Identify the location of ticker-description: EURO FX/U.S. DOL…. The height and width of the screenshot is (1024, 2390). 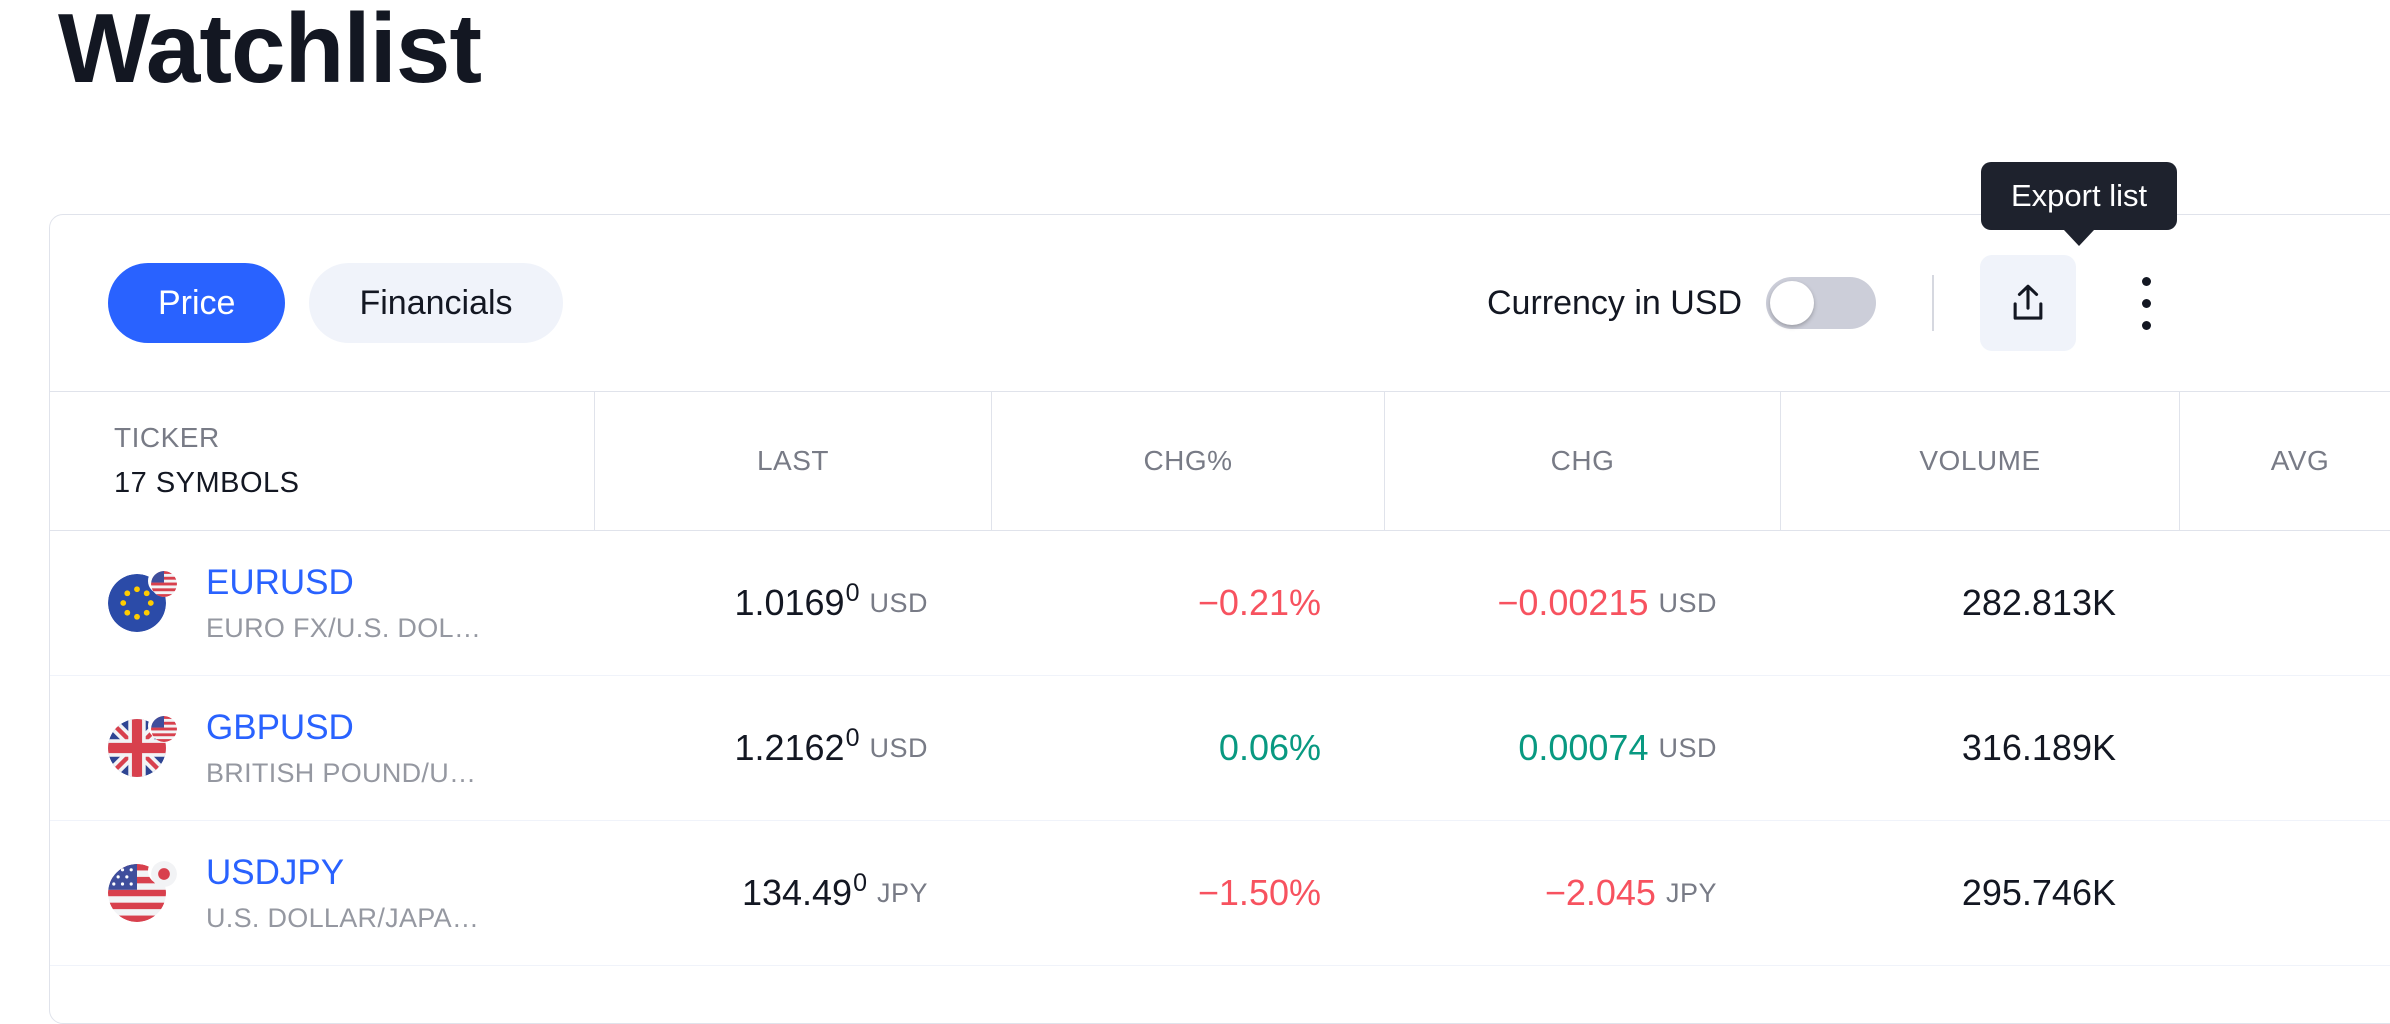
(344, 627).